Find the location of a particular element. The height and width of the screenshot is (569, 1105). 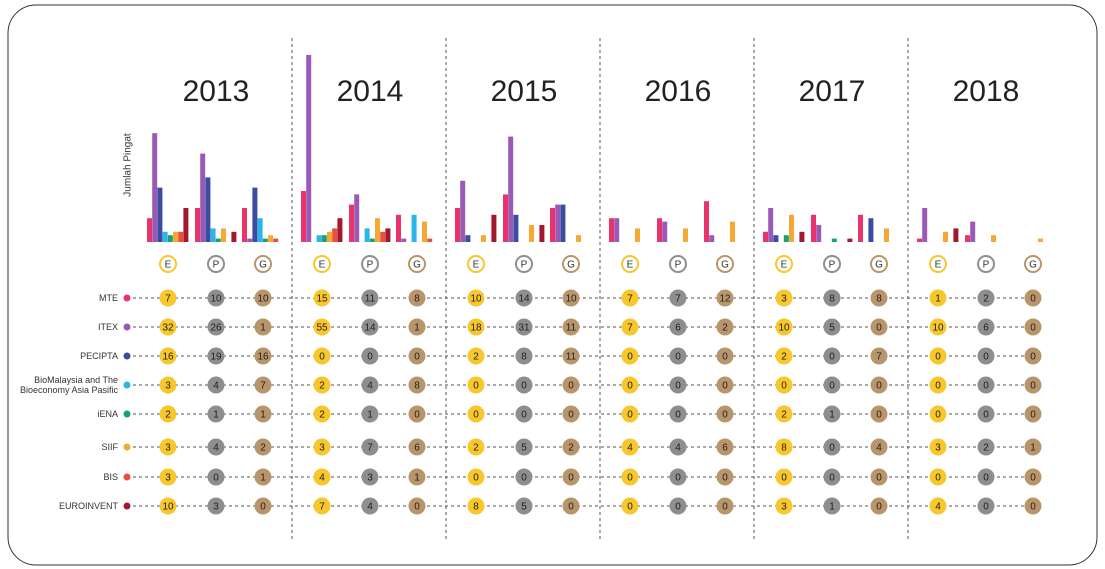

medal-count: 8 is located at coordinates (832, 299).